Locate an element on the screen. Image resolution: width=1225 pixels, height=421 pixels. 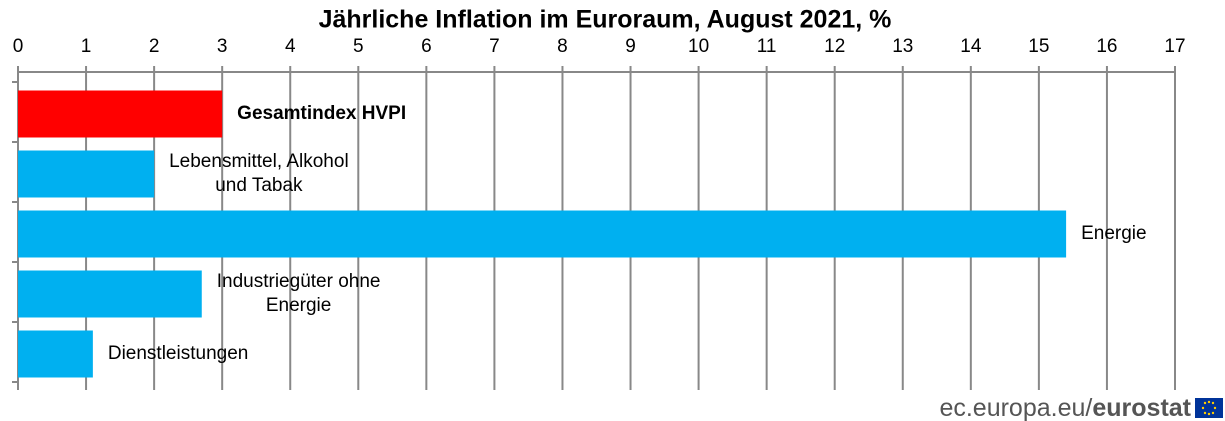
category-label: Industriegüter ohne Energie is located at coordinates (298, 293).